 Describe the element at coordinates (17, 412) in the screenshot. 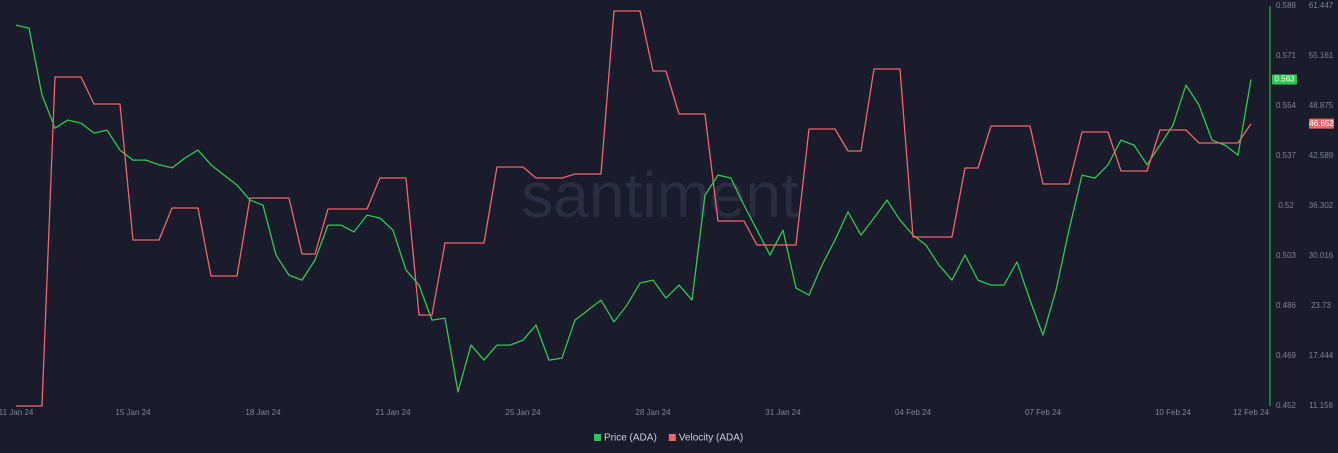

I see `x-tick-label: 11 Jan 24` at that location.